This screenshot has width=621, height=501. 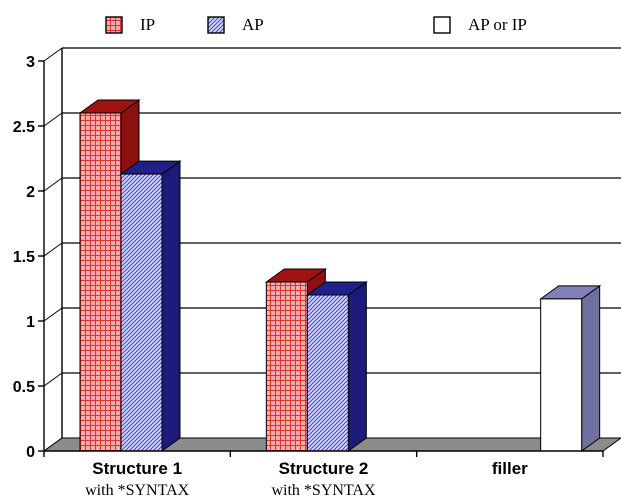 I want to click on y-tick-label: 2, so click(x=30, y=192).